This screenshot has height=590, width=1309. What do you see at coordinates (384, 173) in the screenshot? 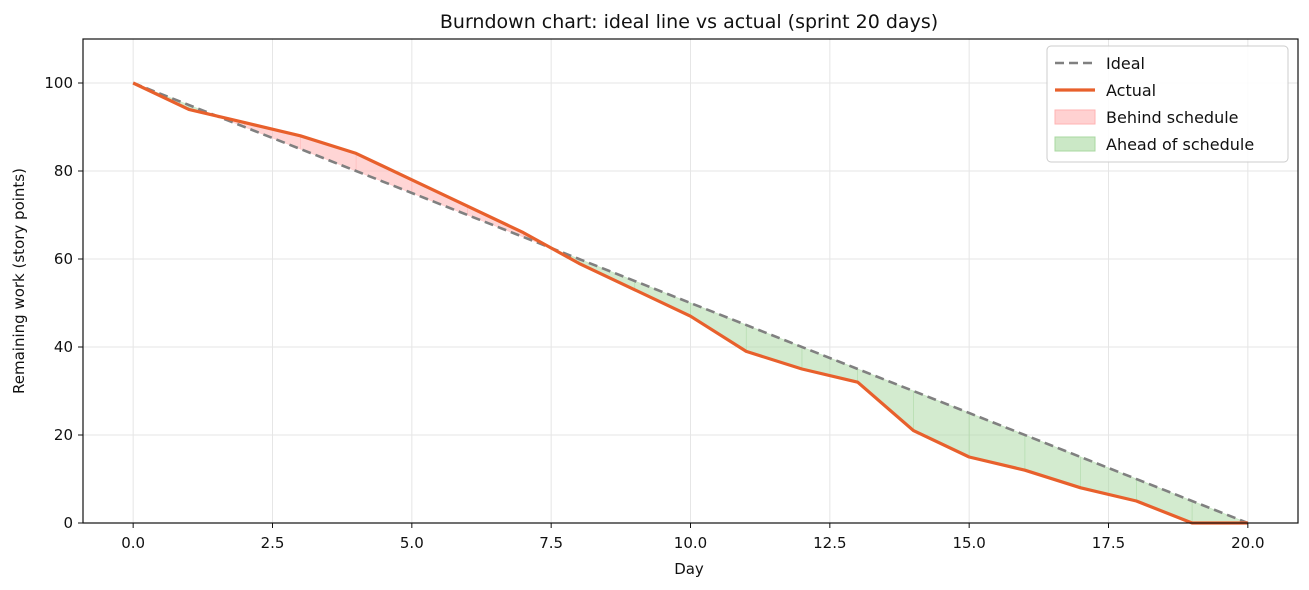
I see `behind-schedule-area` at bounding box center [384, 173].